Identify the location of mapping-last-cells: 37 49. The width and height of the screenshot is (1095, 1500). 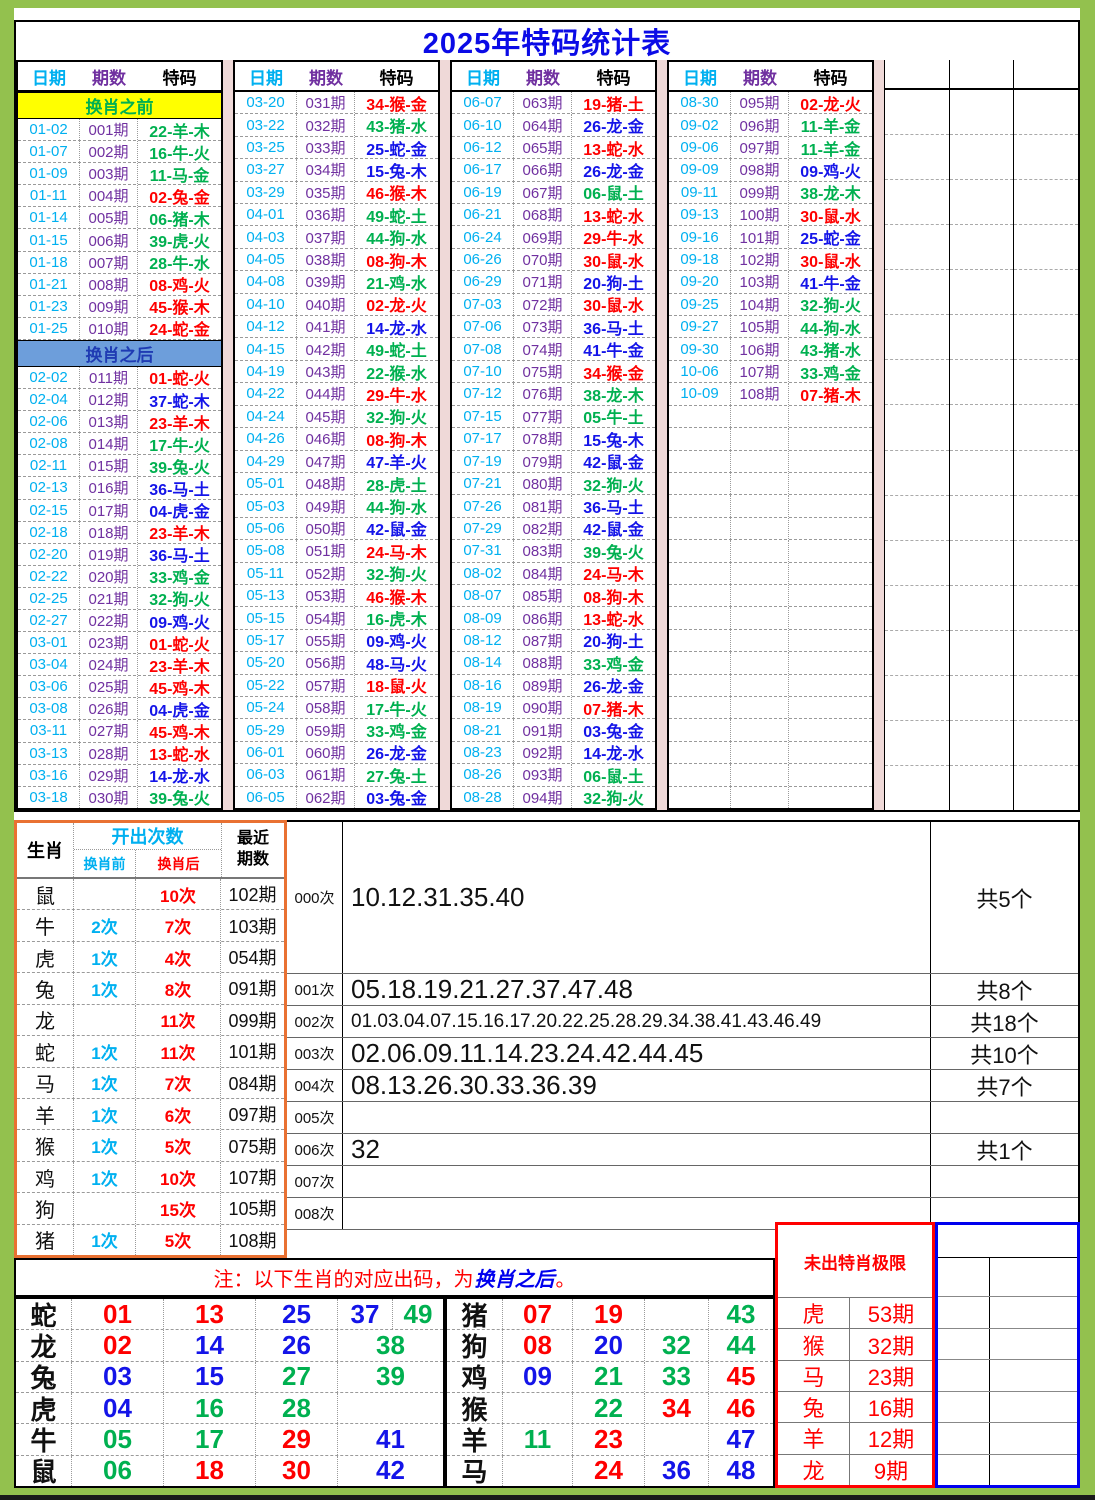
(390, 1314).